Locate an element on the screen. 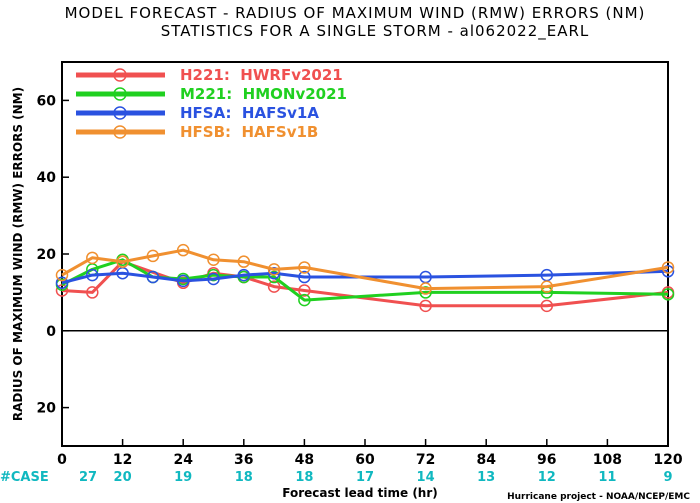 Image resolution: width=700 pixels, height=503 pixels. x-tick-label: 72 is located at coordinates (425, 460).